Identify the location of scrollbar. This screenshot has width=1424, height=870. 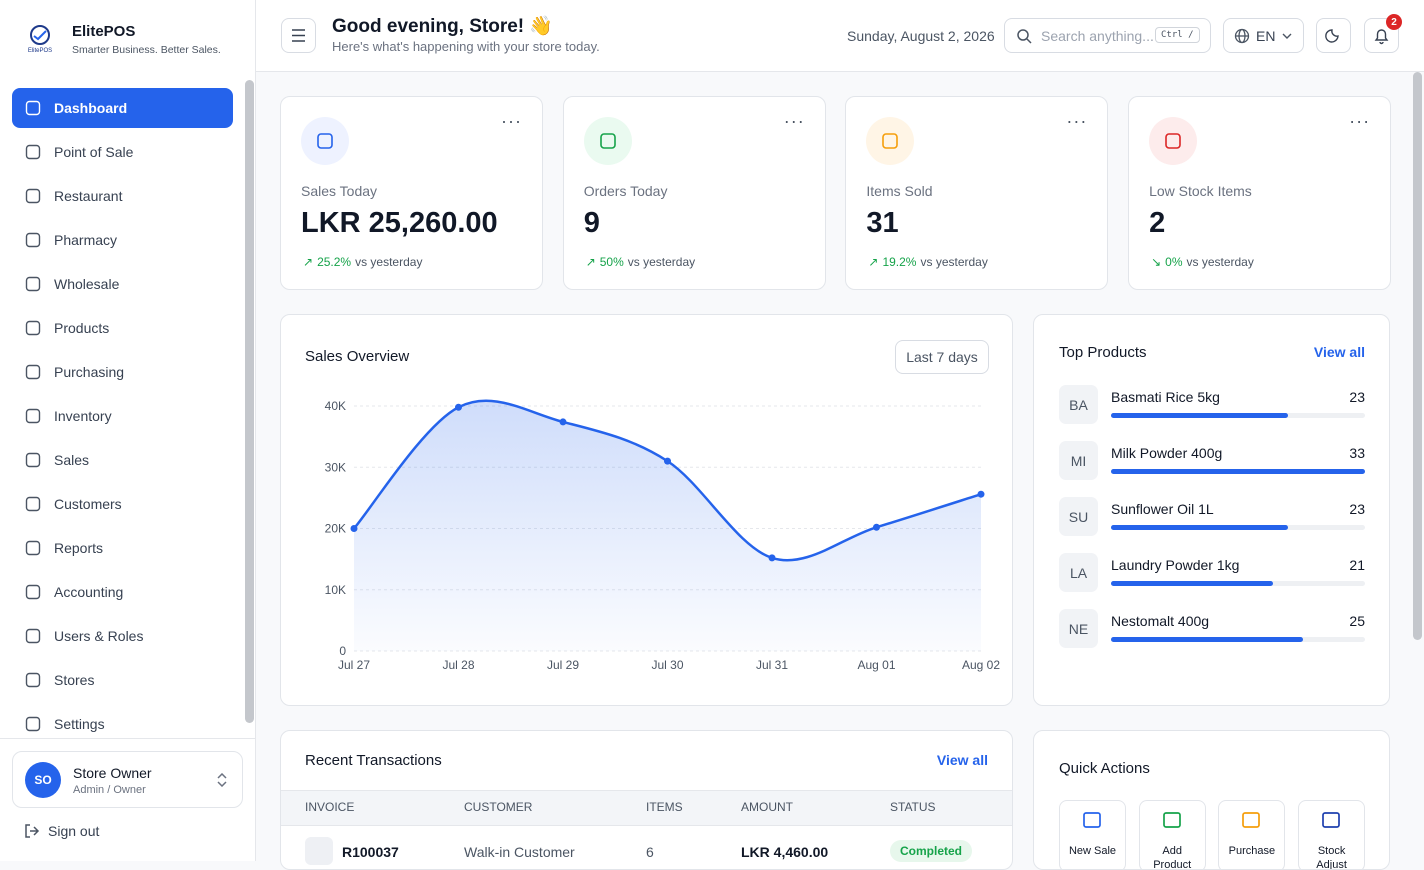
(249, 401).